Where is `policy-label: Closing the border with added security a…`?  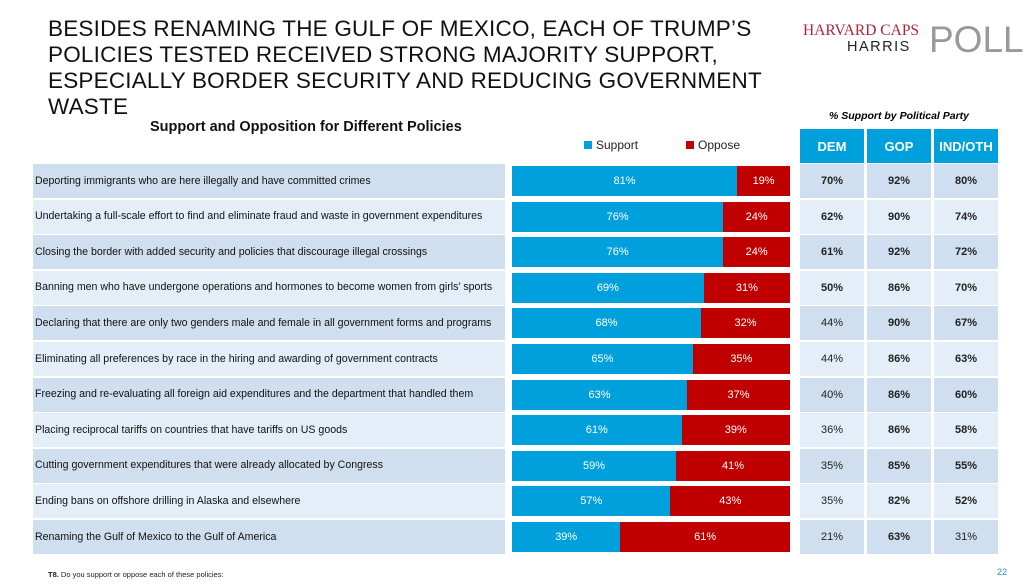 policy-label: Closing the border with added security a… is located at coordinates (269, 252).